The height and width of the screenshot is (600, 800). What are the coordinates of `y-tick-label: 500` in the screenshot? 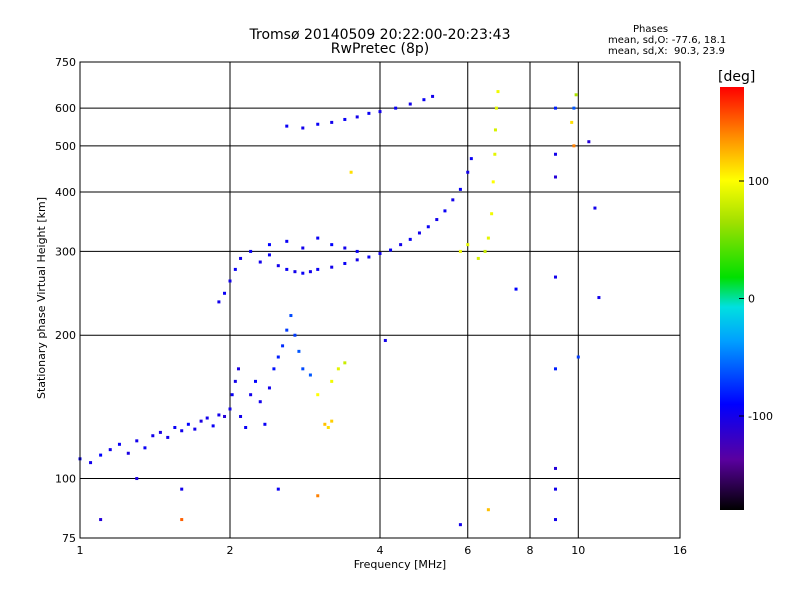 It's located at (65, 146).